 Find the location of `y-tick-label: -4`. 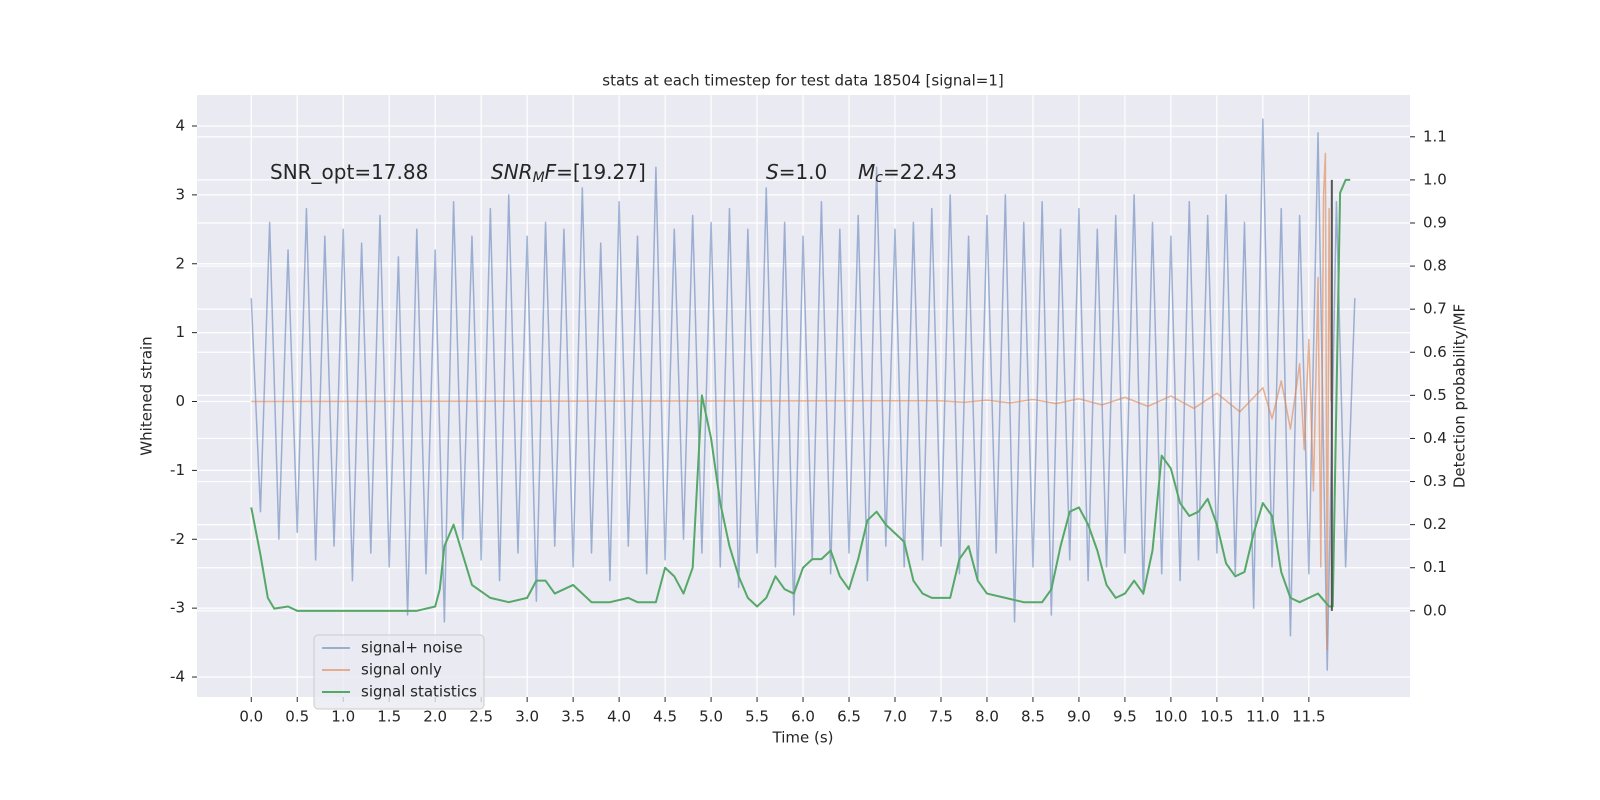

y-tick-label: -4 is located at coordinates (177, 677).